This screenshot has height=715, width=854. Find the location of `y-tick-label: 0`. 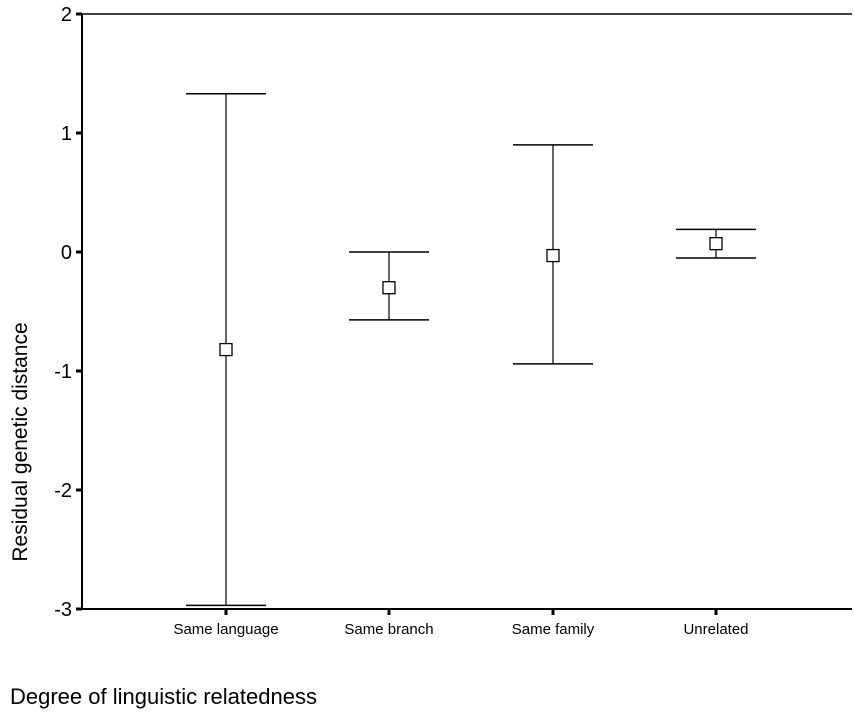

y-tick-label: 0 is located at coordinates (66, 253).